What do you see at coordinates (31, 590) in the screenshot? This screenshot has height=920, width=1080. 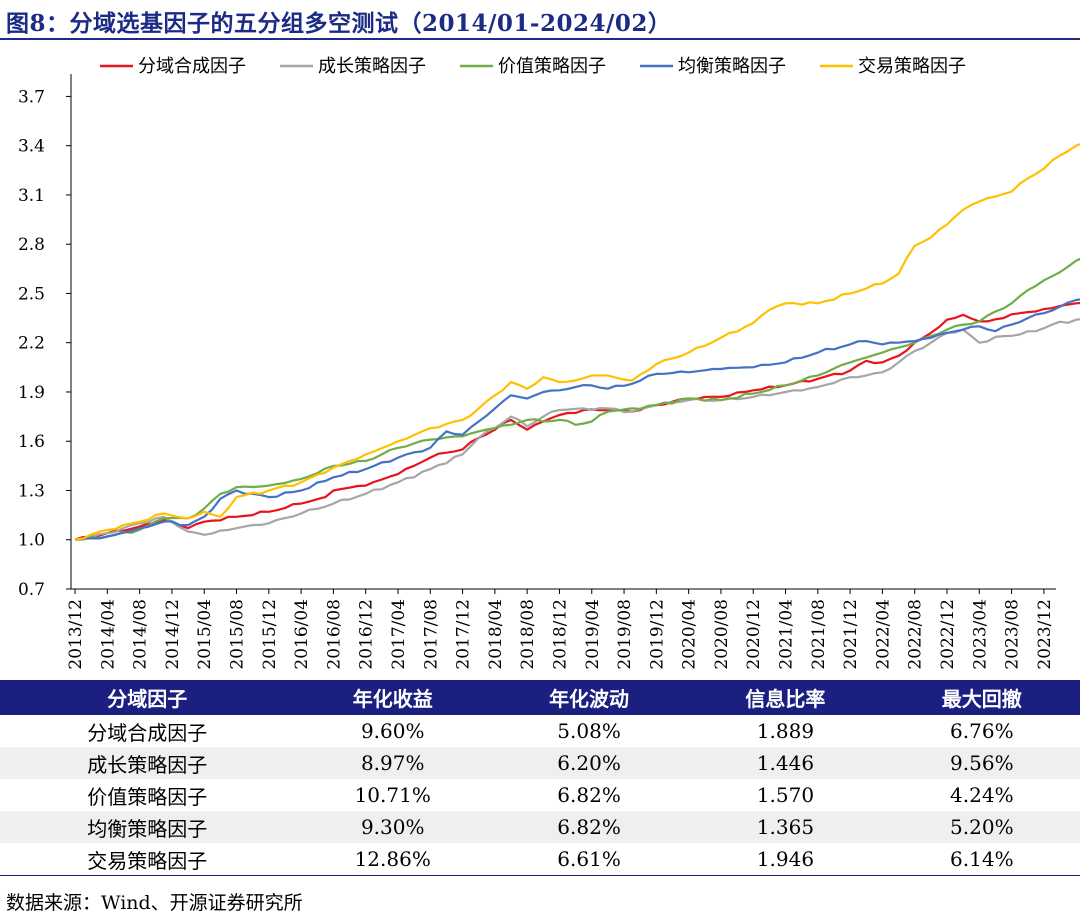 I see `y-tick-label: 0.7` at bounding box center [31, 590].